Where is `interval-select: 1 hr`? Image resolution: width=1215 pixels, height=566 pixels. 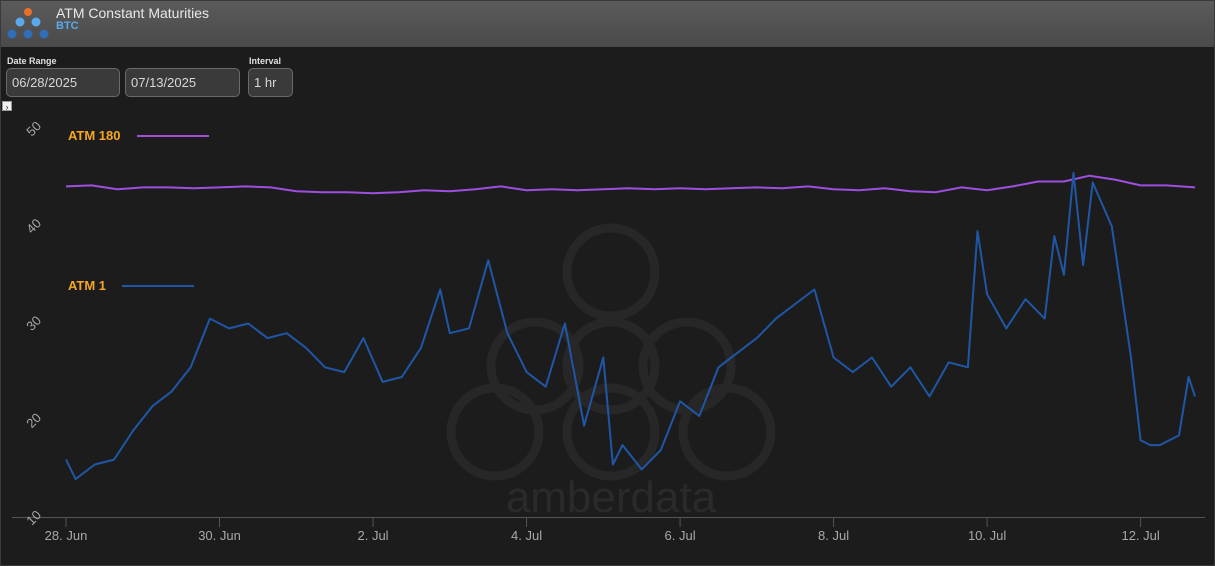
interval-select: 1 hr is located at coordinates (270, 82).